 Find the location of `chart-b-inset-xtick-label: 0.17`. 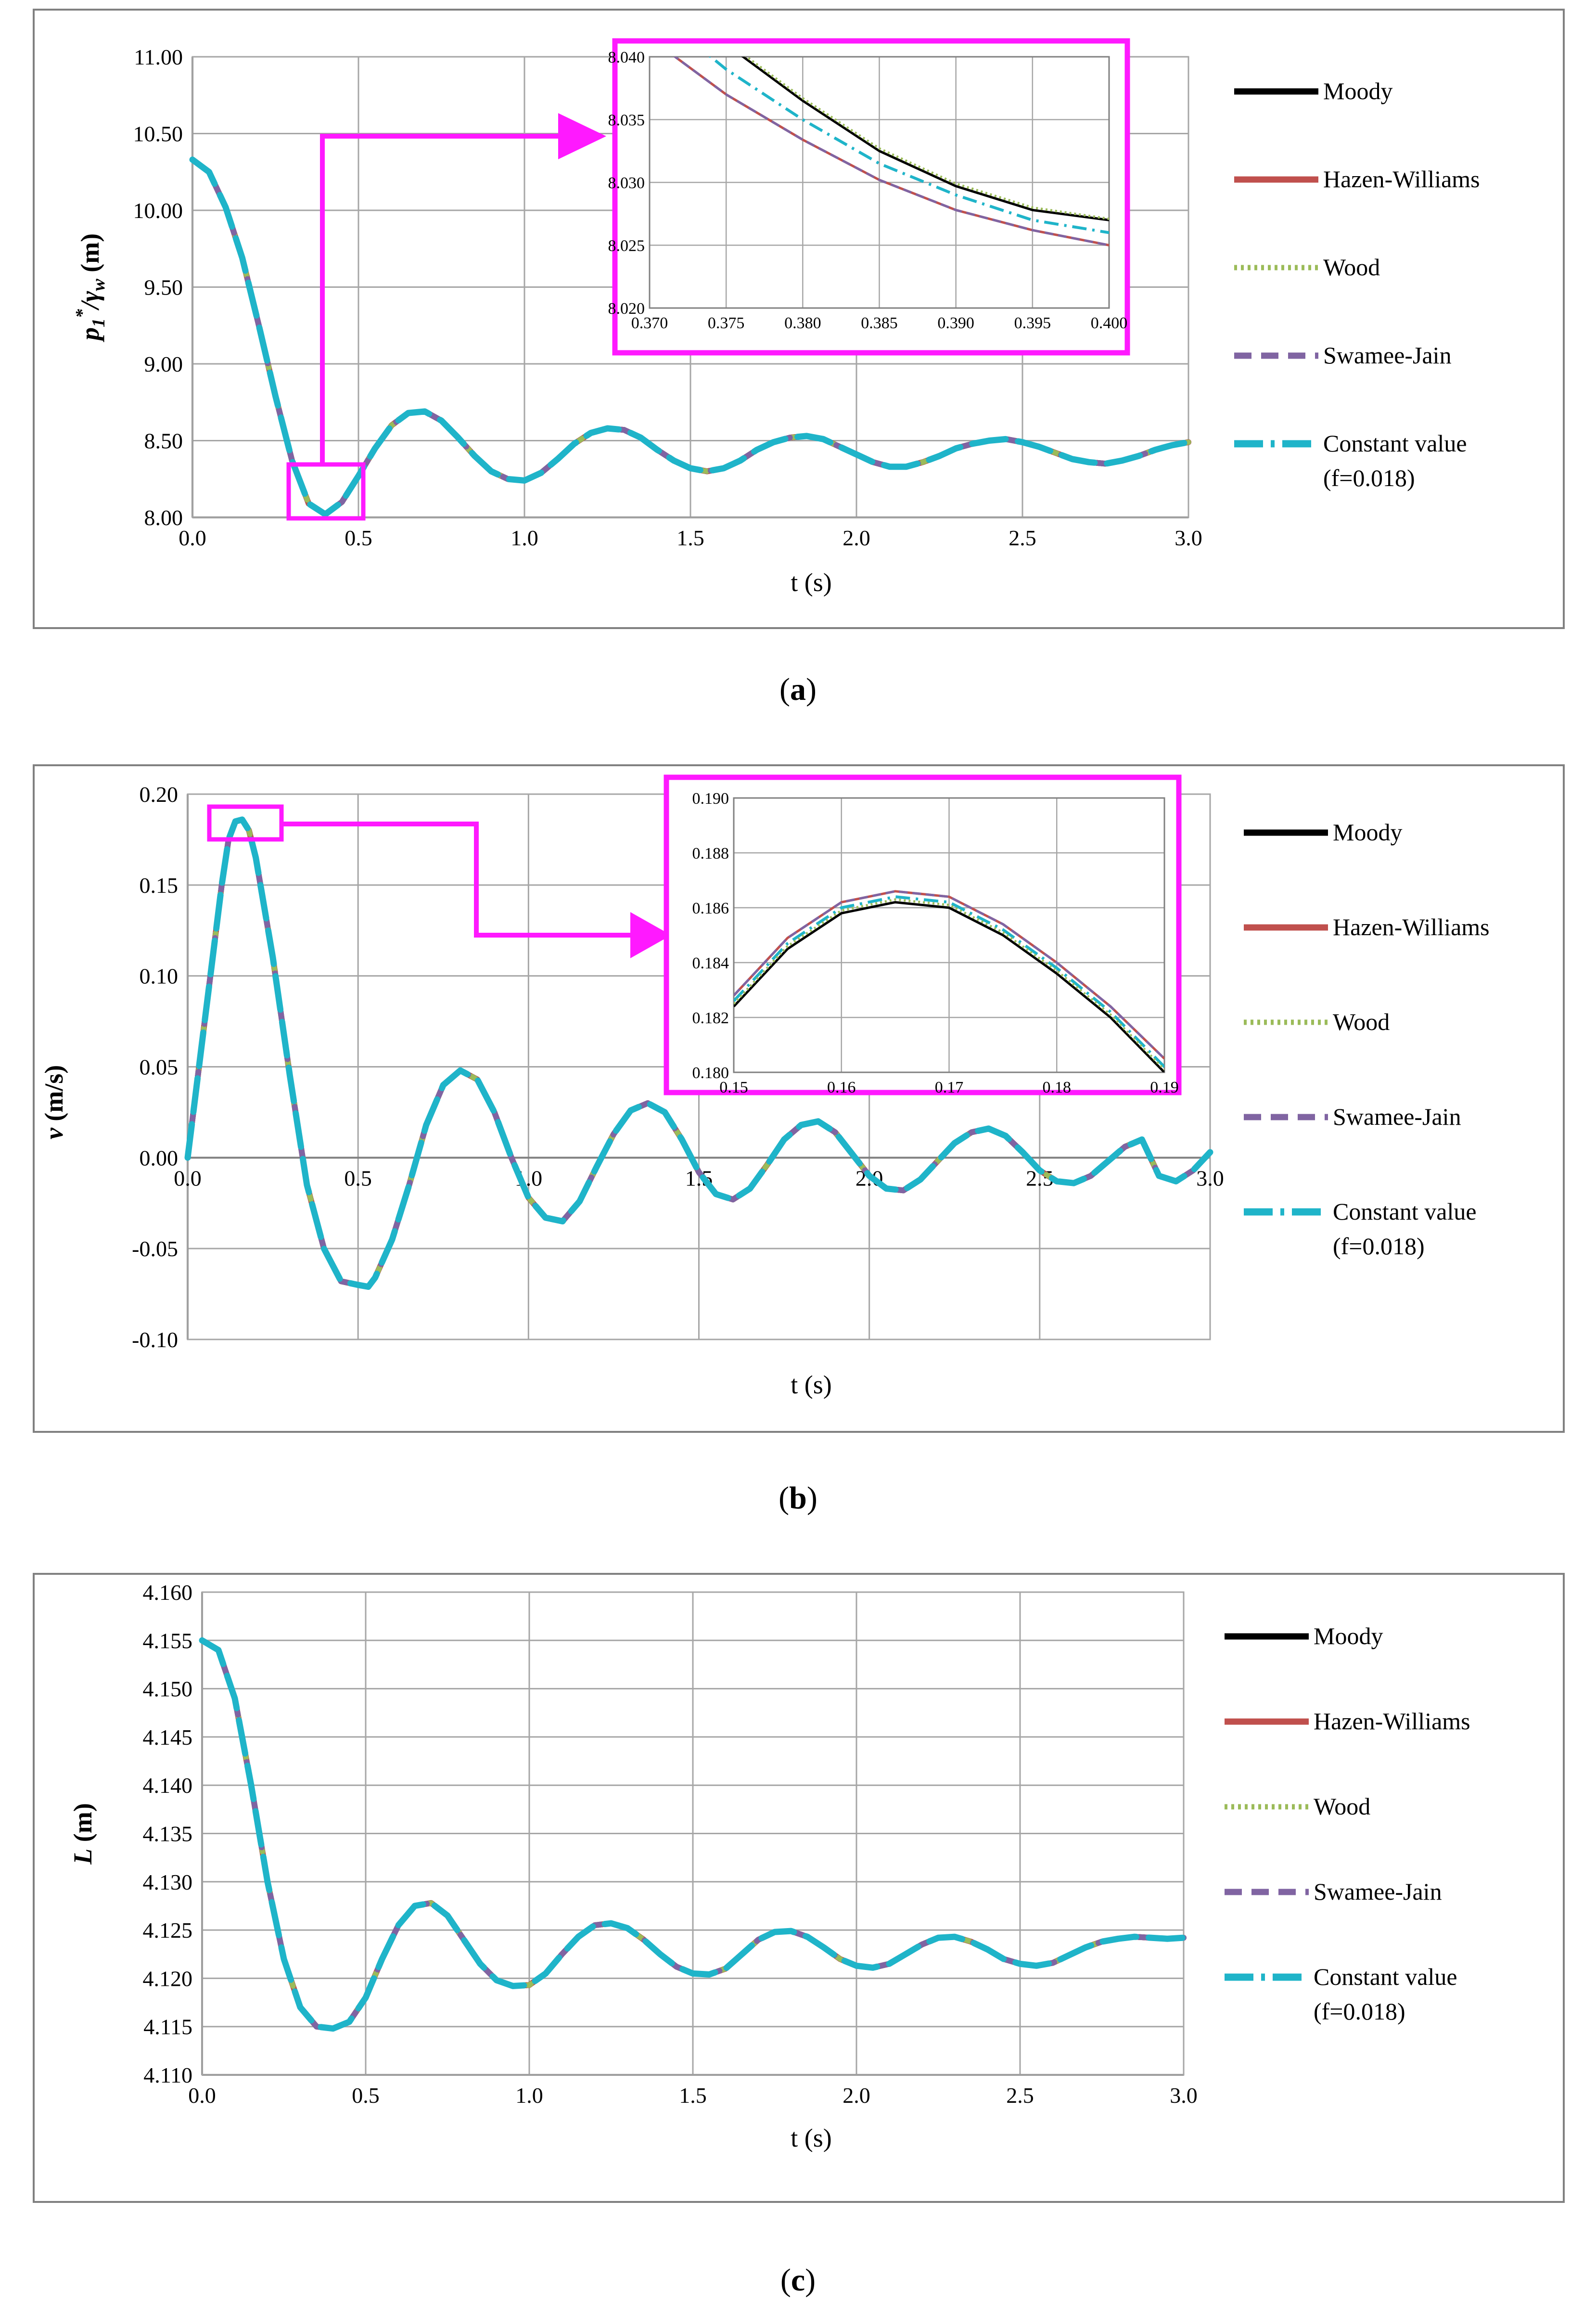

chart-b-inset-xtick-label: 0.17 is located at coordinates (949, 1087).